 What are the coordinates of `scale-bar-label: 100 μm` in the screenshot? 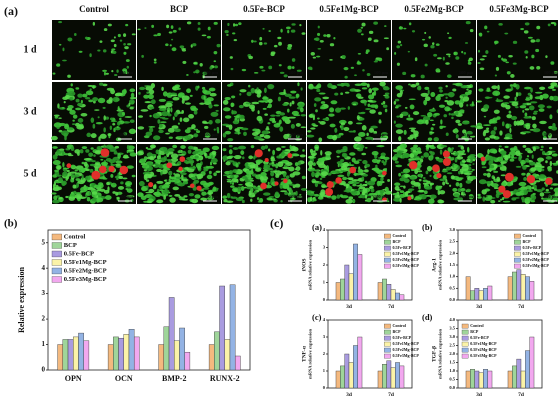 It's located at (126, 196).